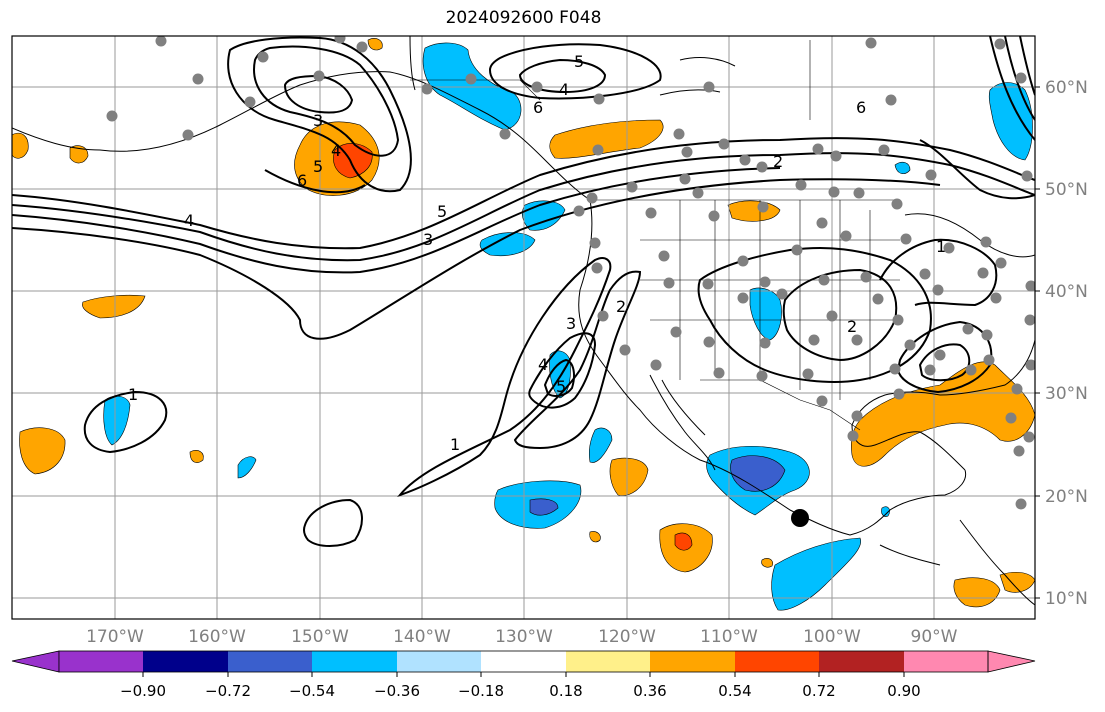 The width and height of the screenshot is (1105, 712). What do you see at coordinates (1066, 497) in the screenshot?
I see `lat-label: 20°N` at bounding box center [1066, 497].